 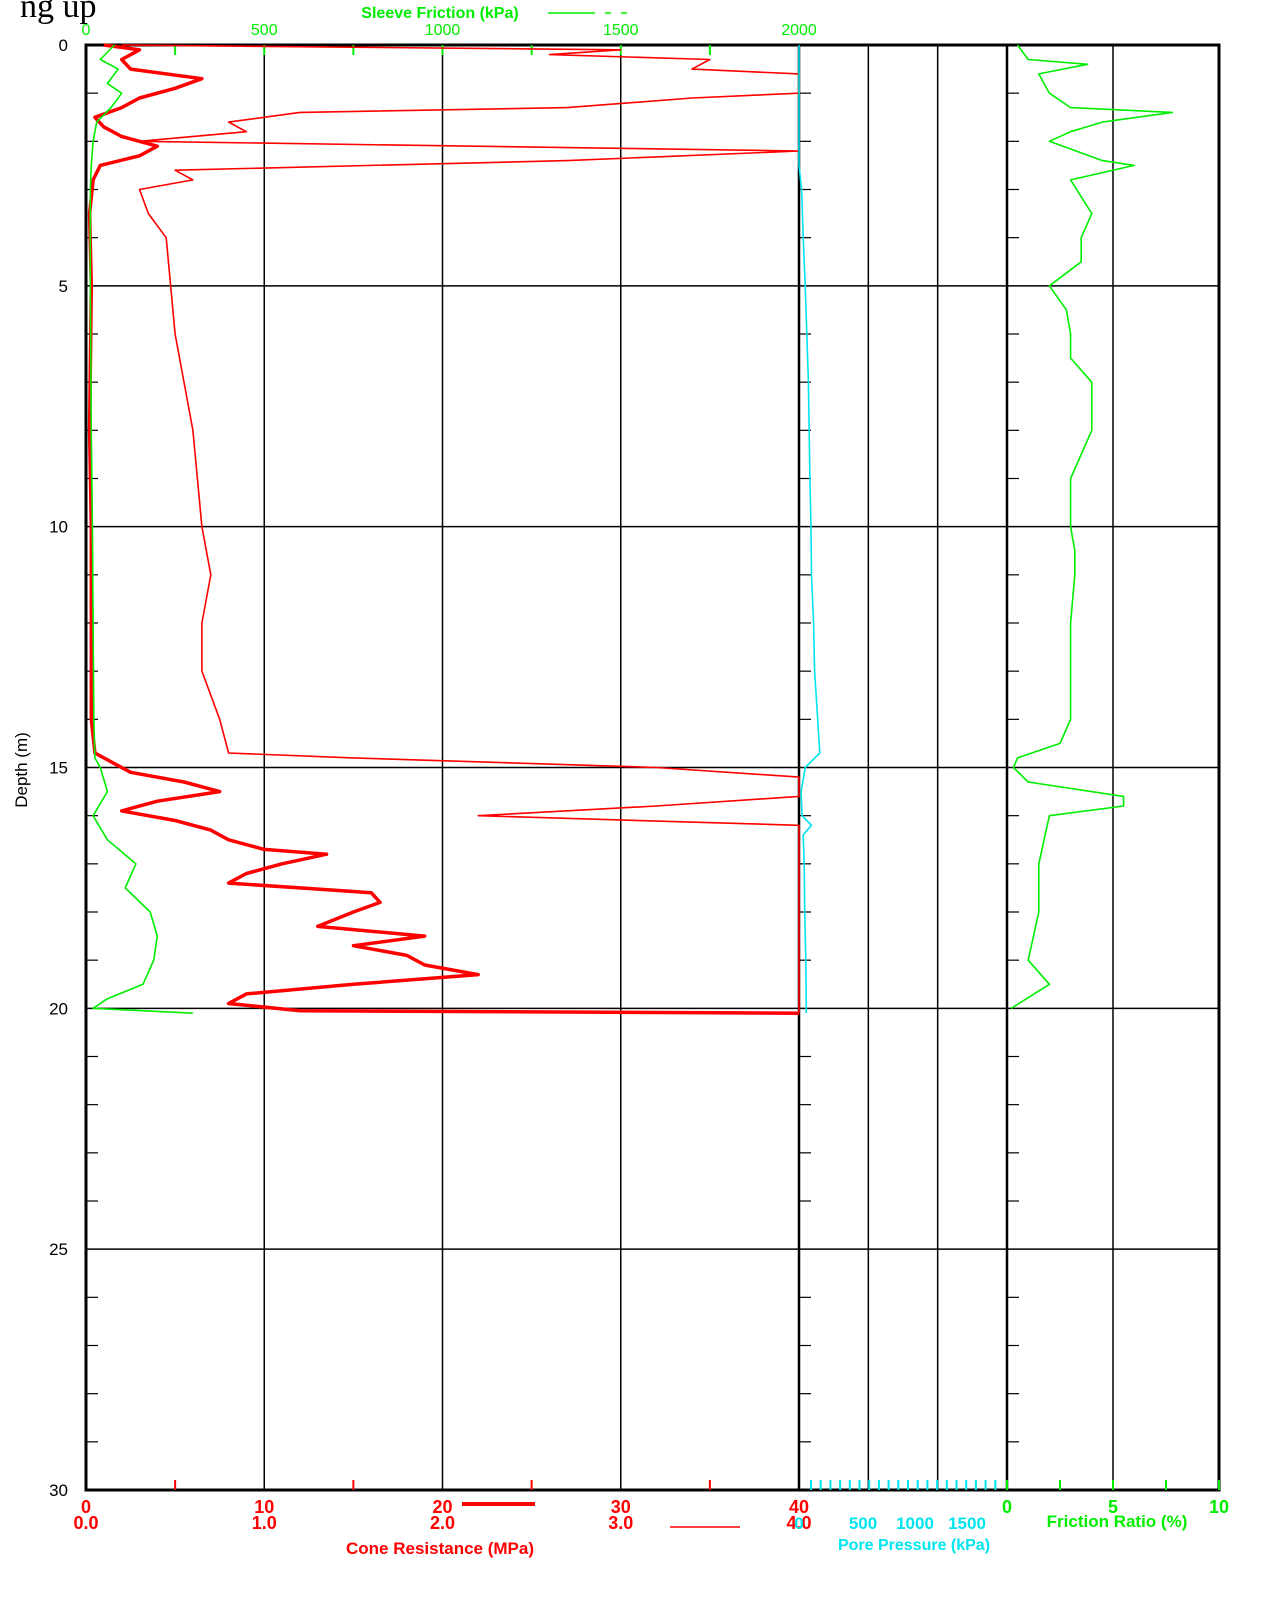 I want to click on rf-tick-label: 5, so click(x=1113, y=1507).